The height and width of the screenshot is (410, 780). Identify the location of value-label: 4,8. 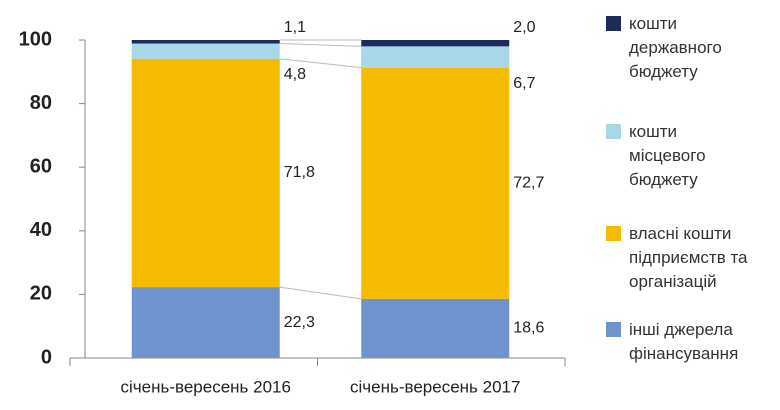
(295, 74).